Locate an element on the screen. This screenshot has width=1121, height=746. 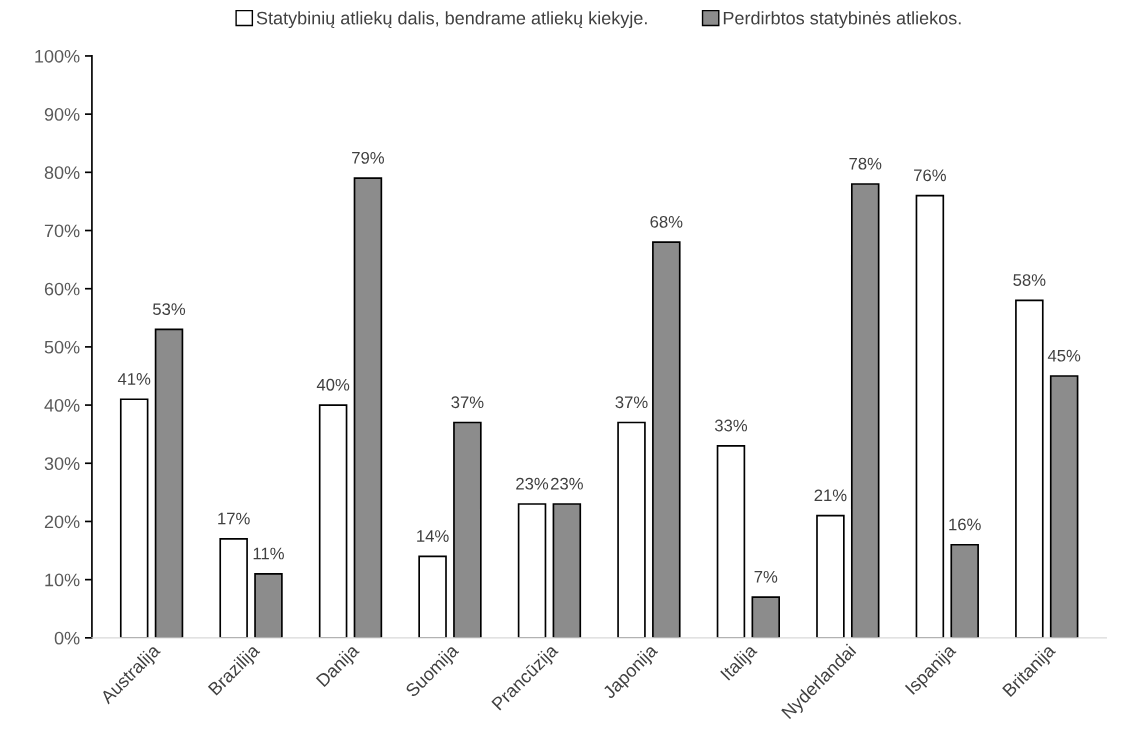
data-label: 79% is located at coordinates (368, 157).